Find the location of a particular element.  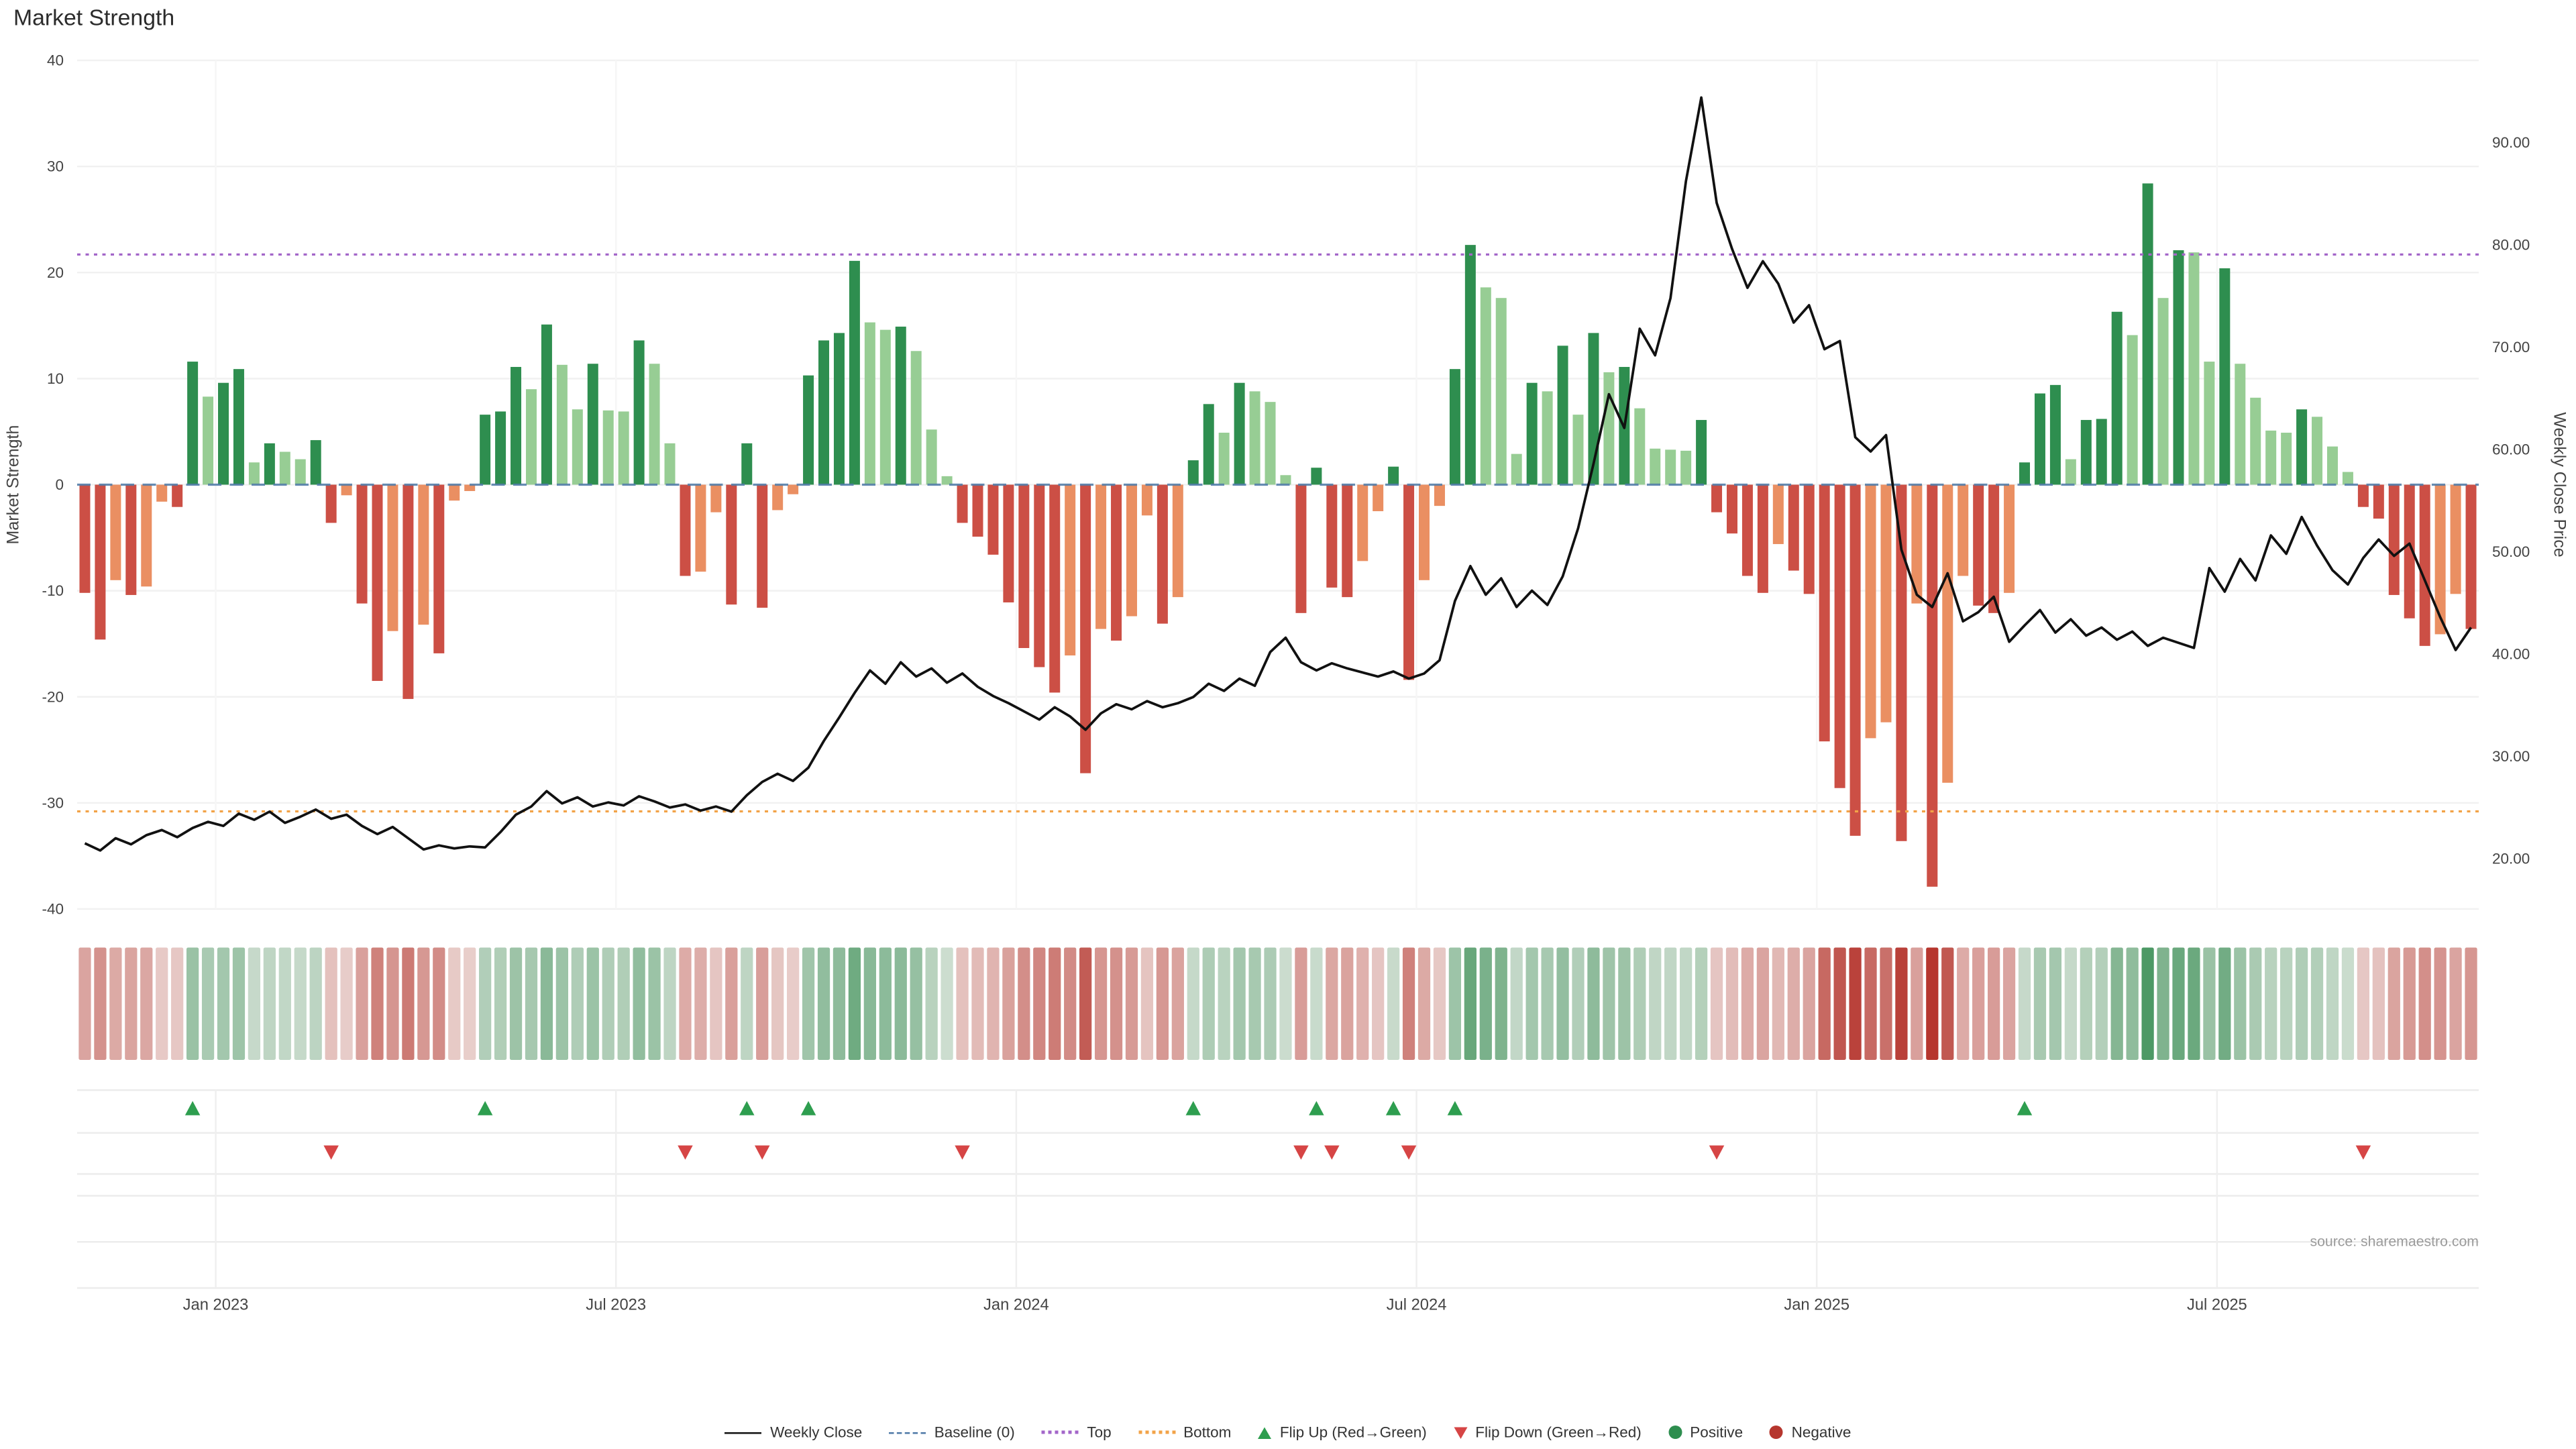

flip-down-triangle-icon is located at coordinates (1460, 1432).